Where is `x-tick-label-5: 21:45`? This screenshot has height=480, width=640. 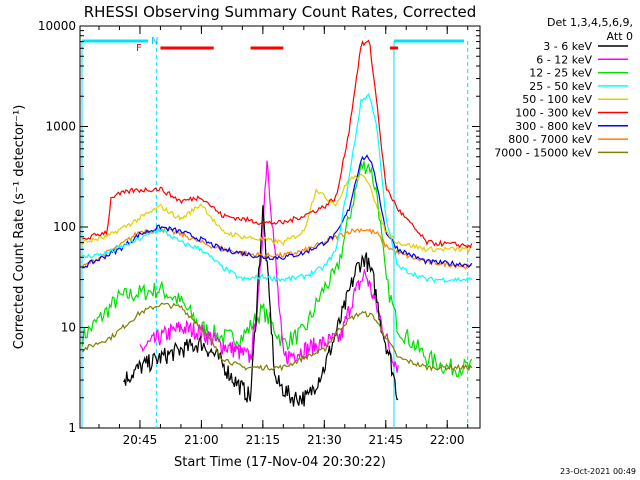 x-tick-label-5: 21:45 is located at coordinates (385, 440).